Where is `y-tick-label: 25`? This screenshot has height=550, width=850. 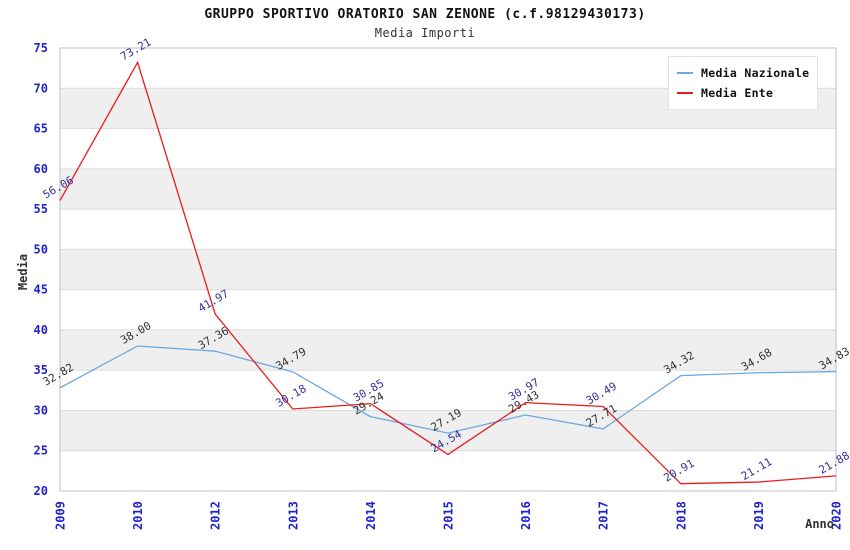 y-tick-label: 25 is located at coordinates (41, 451).